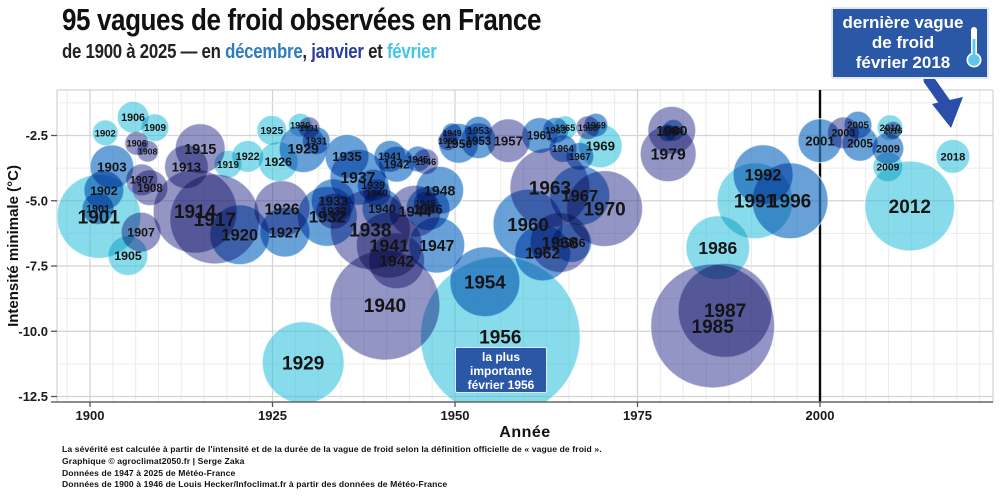 The image size is (1000, 500). What do you see at coordinates (763, 175) in the screenshot?
I see `bubble-label: 1992` at bounding box center [763, 175].